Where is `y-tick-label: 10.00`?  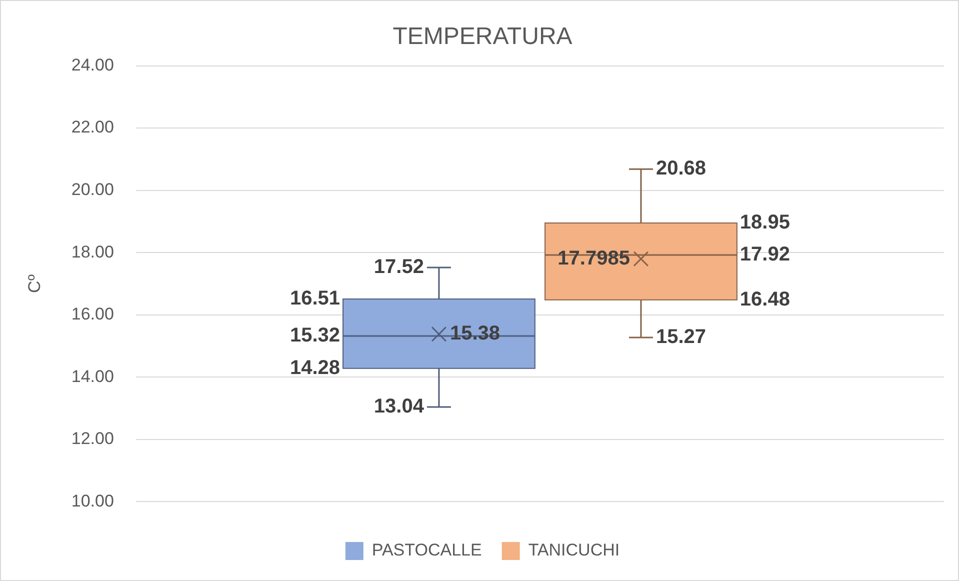
y-tick-label: 10.00 is located at coordinates (92, 500).